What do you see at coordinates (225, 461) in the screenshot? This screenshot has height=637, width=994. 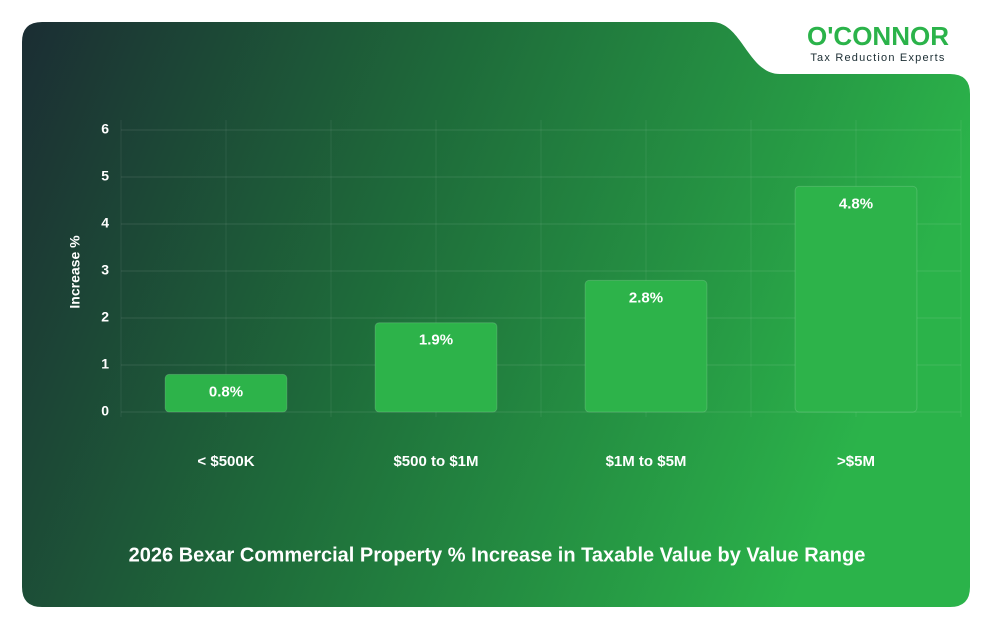 I see `x-tick-label: < $500K` at bounding box center [225, 461].